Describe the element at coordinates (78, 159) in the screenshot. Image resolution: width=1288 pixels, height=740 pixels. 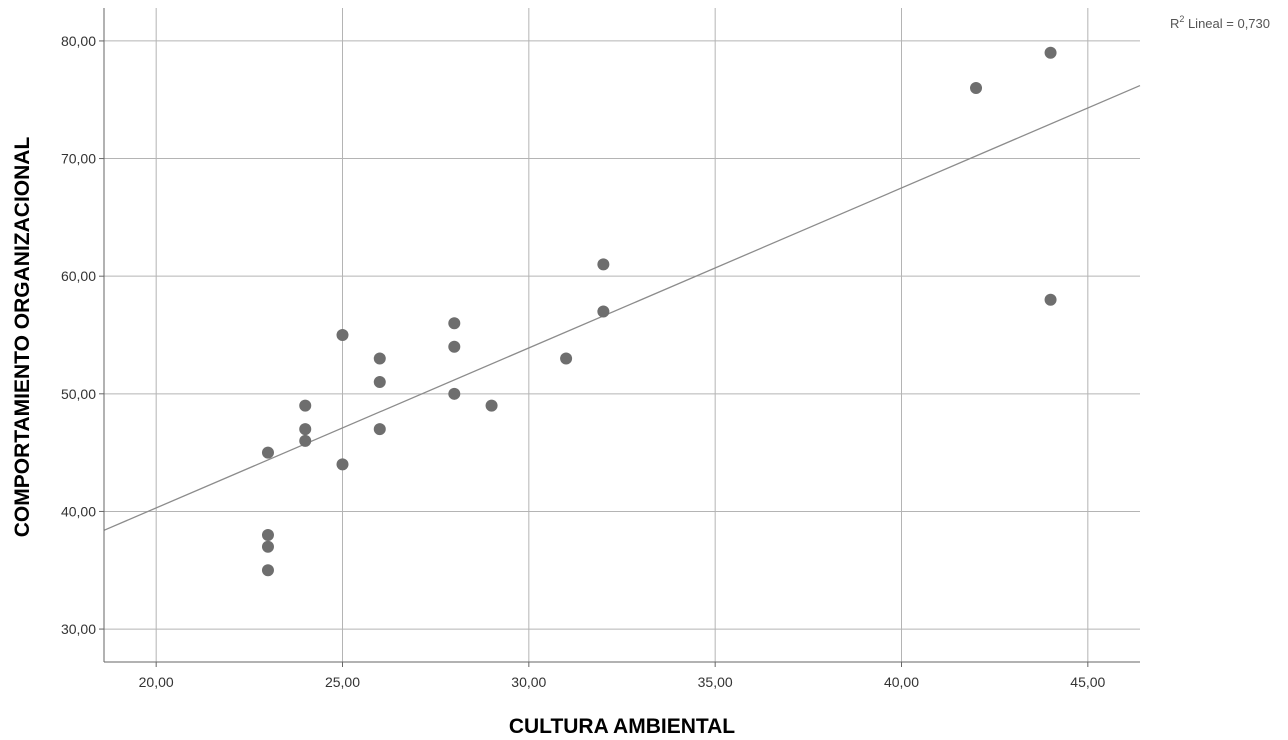
I see `y-tick-label: 70,00` at that location.